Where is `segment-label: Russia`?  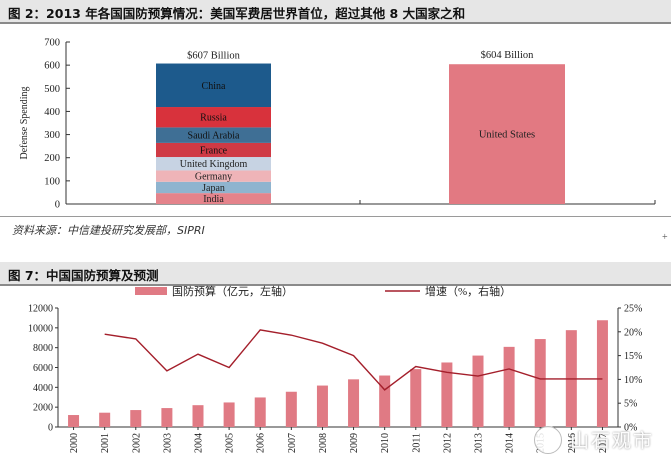 segment-label: Russia is located at coordinates (213, 118).